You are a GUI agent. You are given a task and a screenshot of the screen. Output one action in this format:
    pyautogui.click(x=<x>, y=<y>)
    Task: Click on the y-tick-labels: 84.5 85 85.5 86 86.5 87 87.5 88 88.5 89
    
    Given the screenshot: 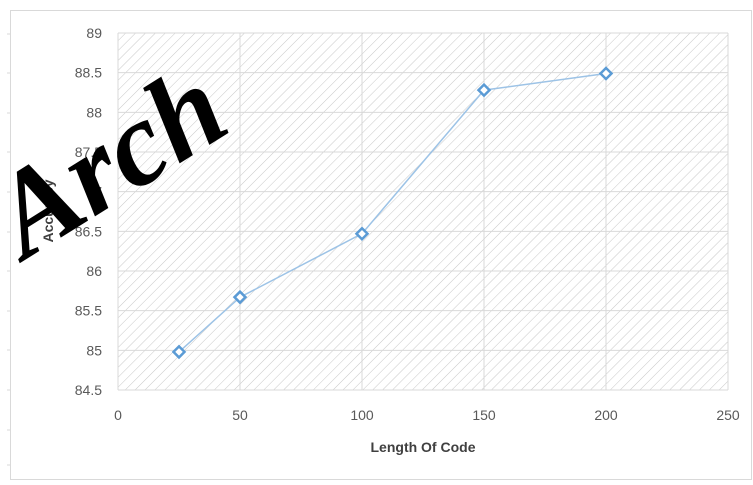 What is the action you would take?
    pyautogui.click(x=88, y=211)
    